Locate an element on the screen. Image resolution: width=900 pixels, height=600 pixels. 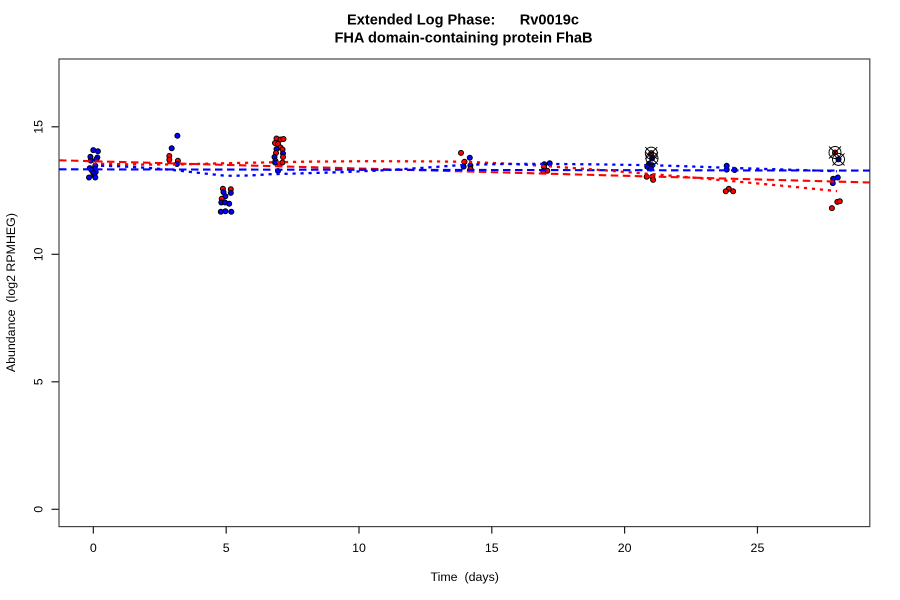
svg-text: 20 is located at coordinates (625, 548).